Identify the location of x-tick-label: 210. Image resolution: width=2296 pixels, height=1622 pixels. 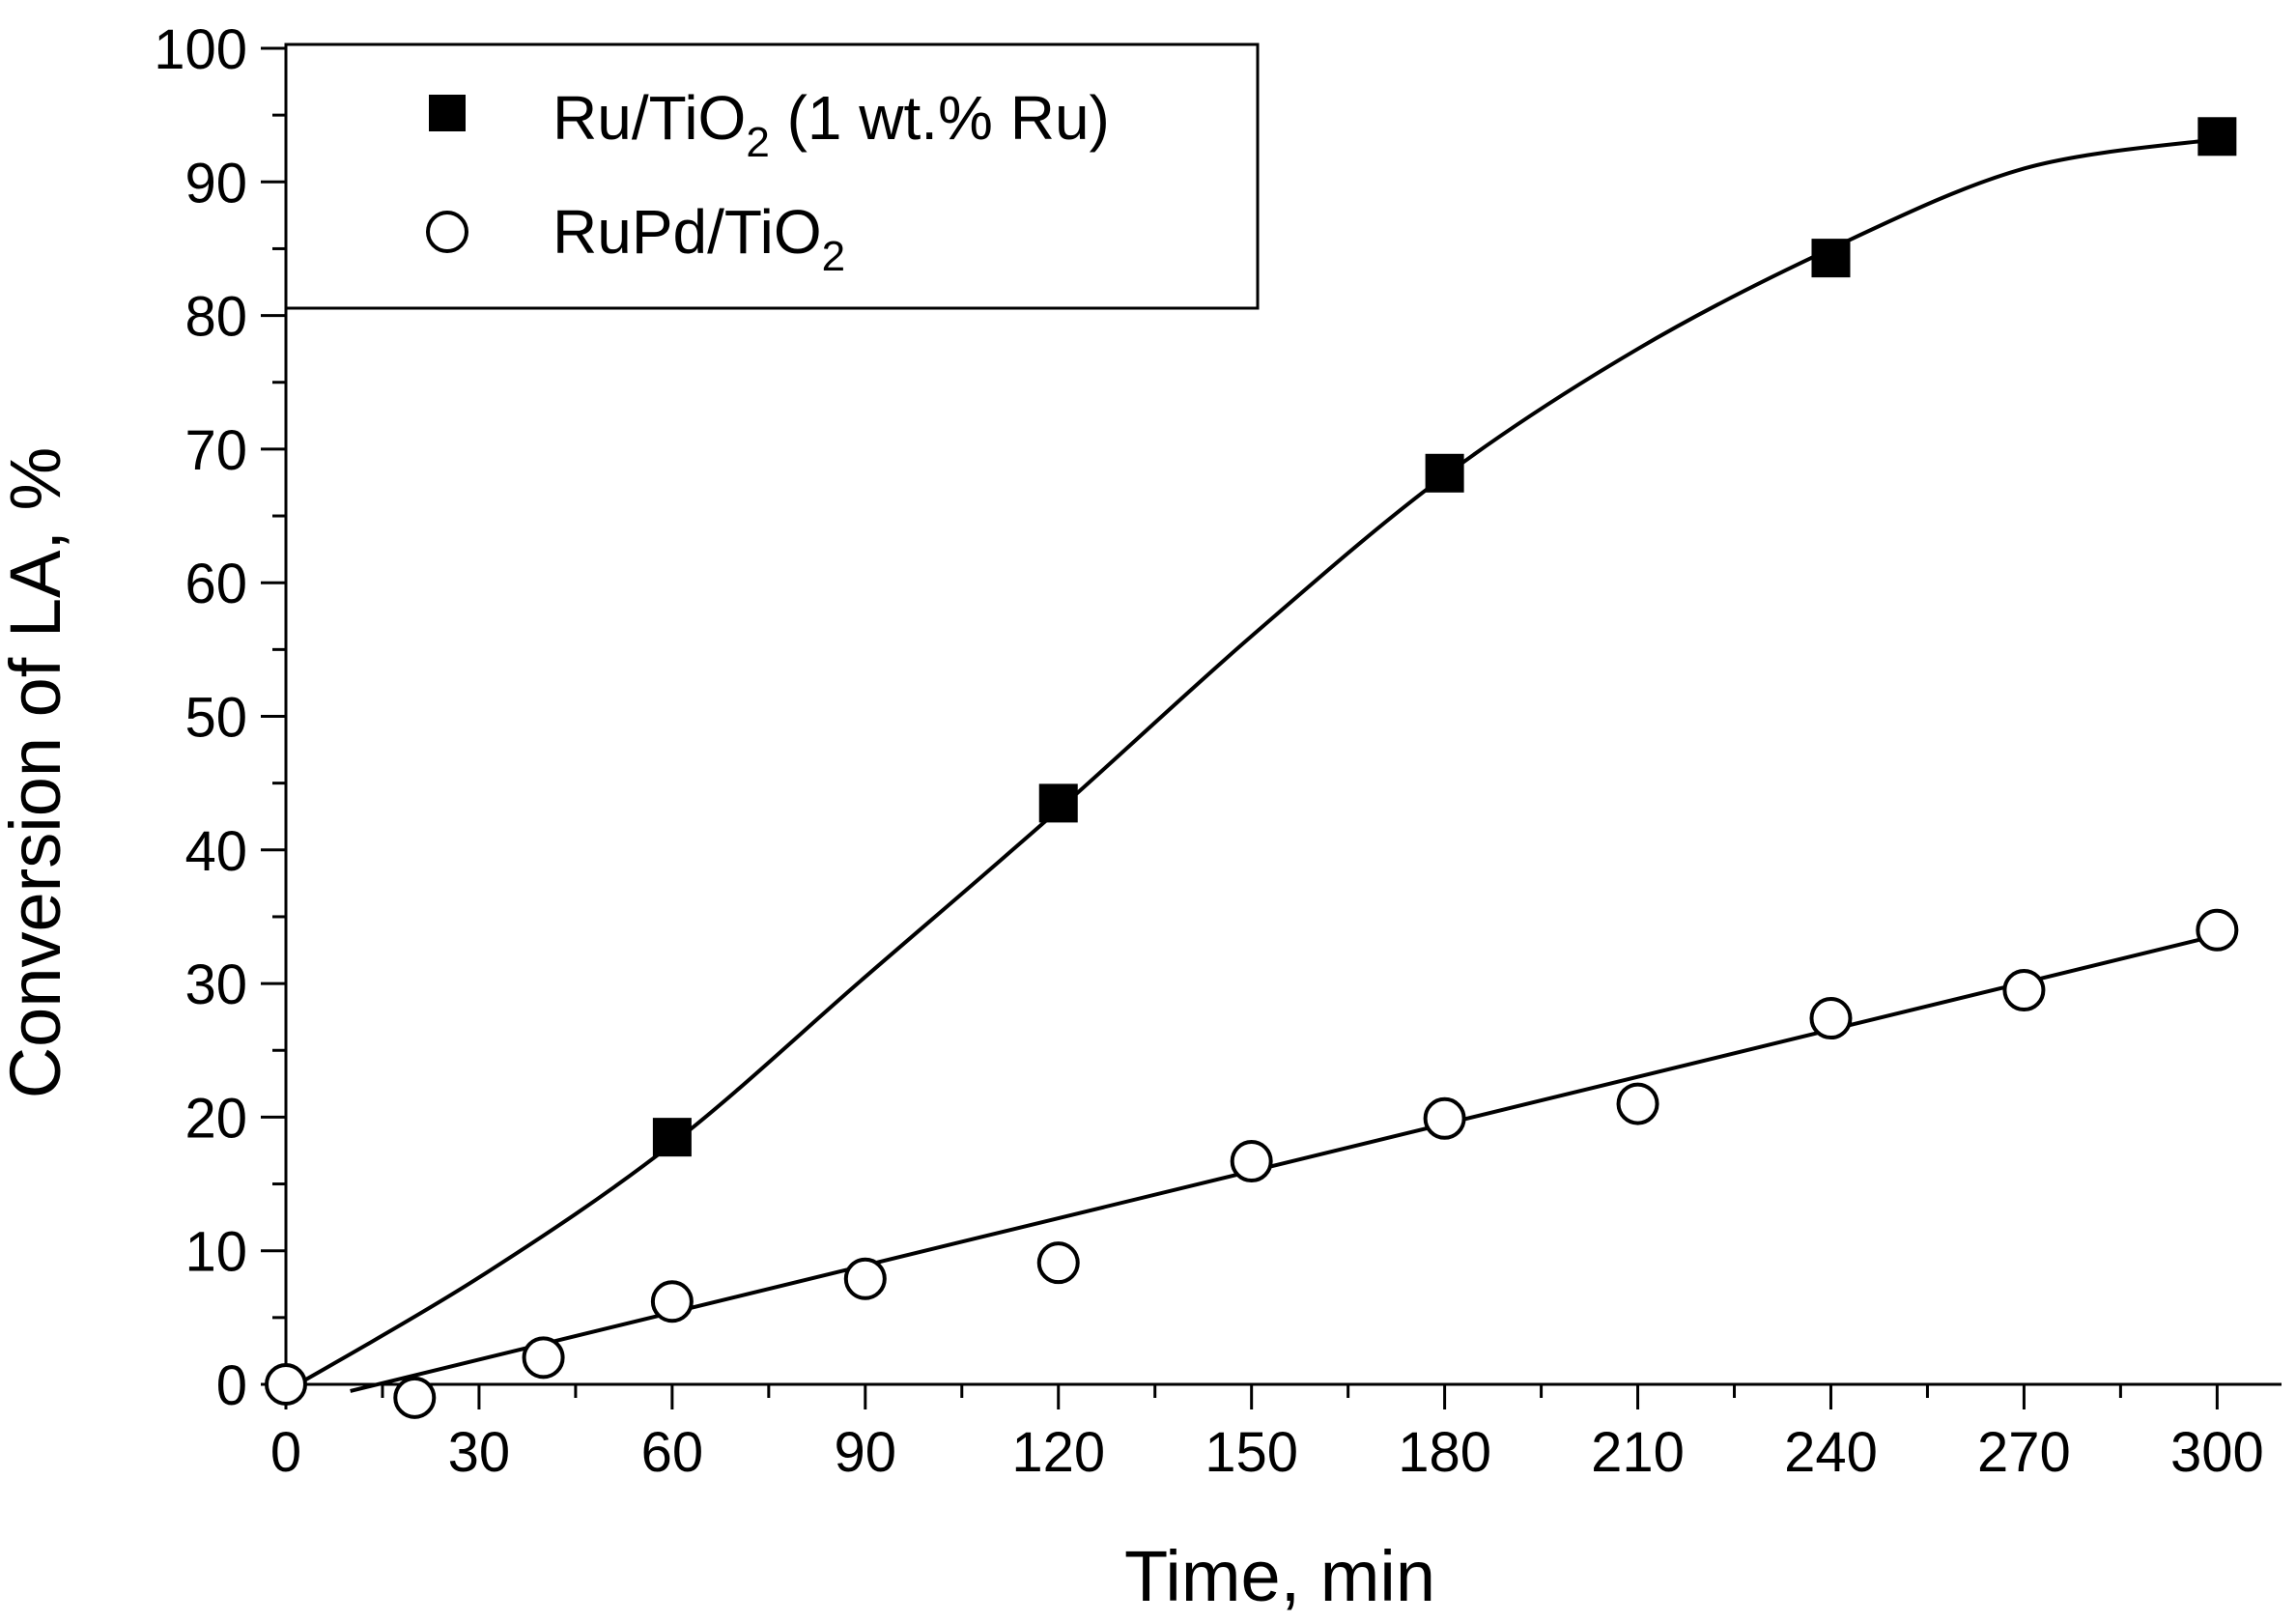
(1638, 1452).